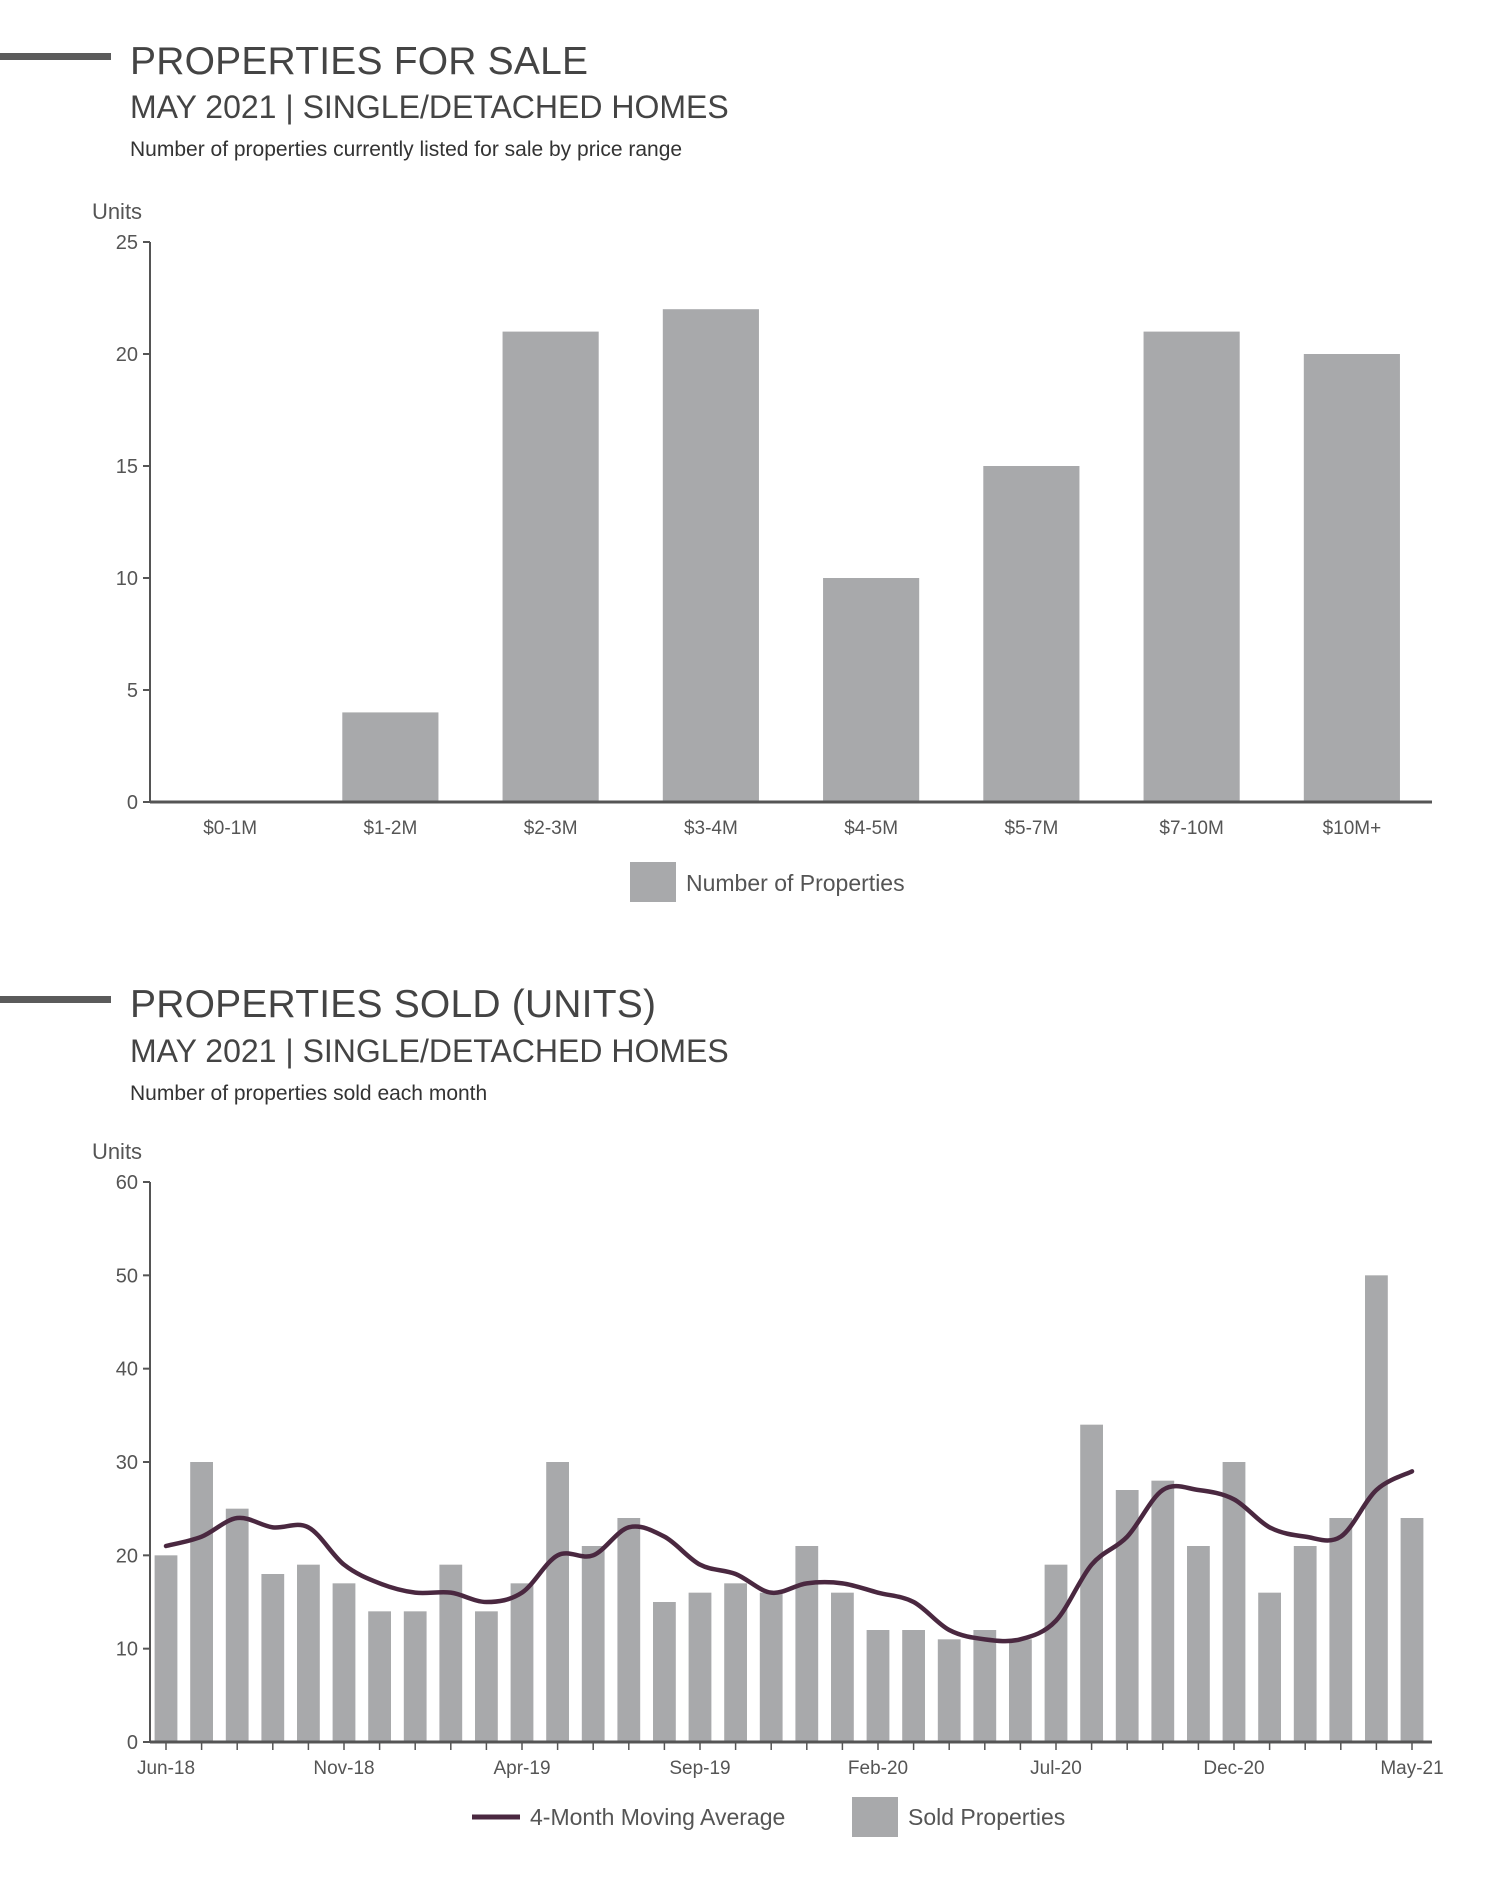 The width and height of the screenshot is (1502, 1890). Describe the element at coordinates (789, 1556) in the screenshot. I see `moving-average-line` at that location.